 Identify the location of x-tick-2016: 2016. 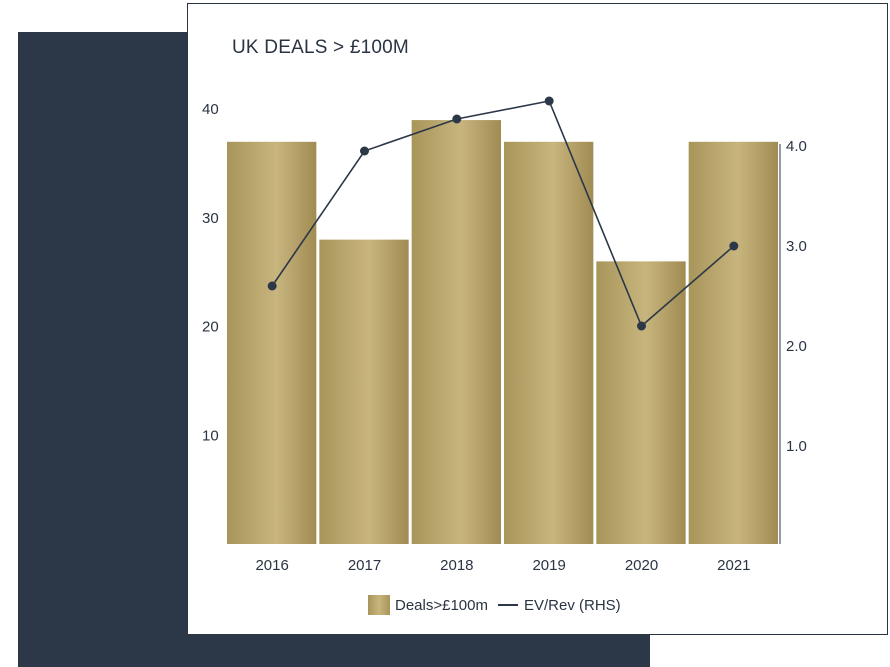
(271, 565).